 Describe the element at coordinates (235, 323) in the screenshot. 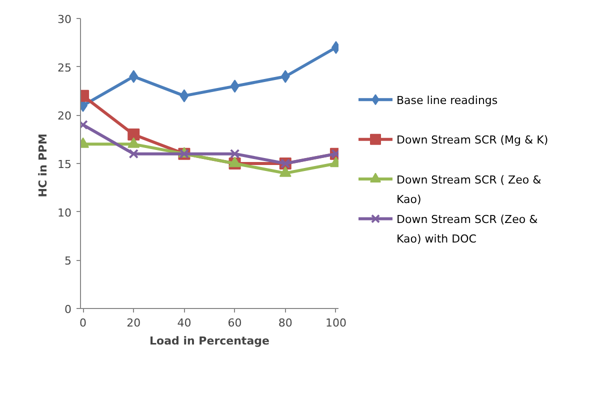

I see `x-tick-label: 60` at that location.